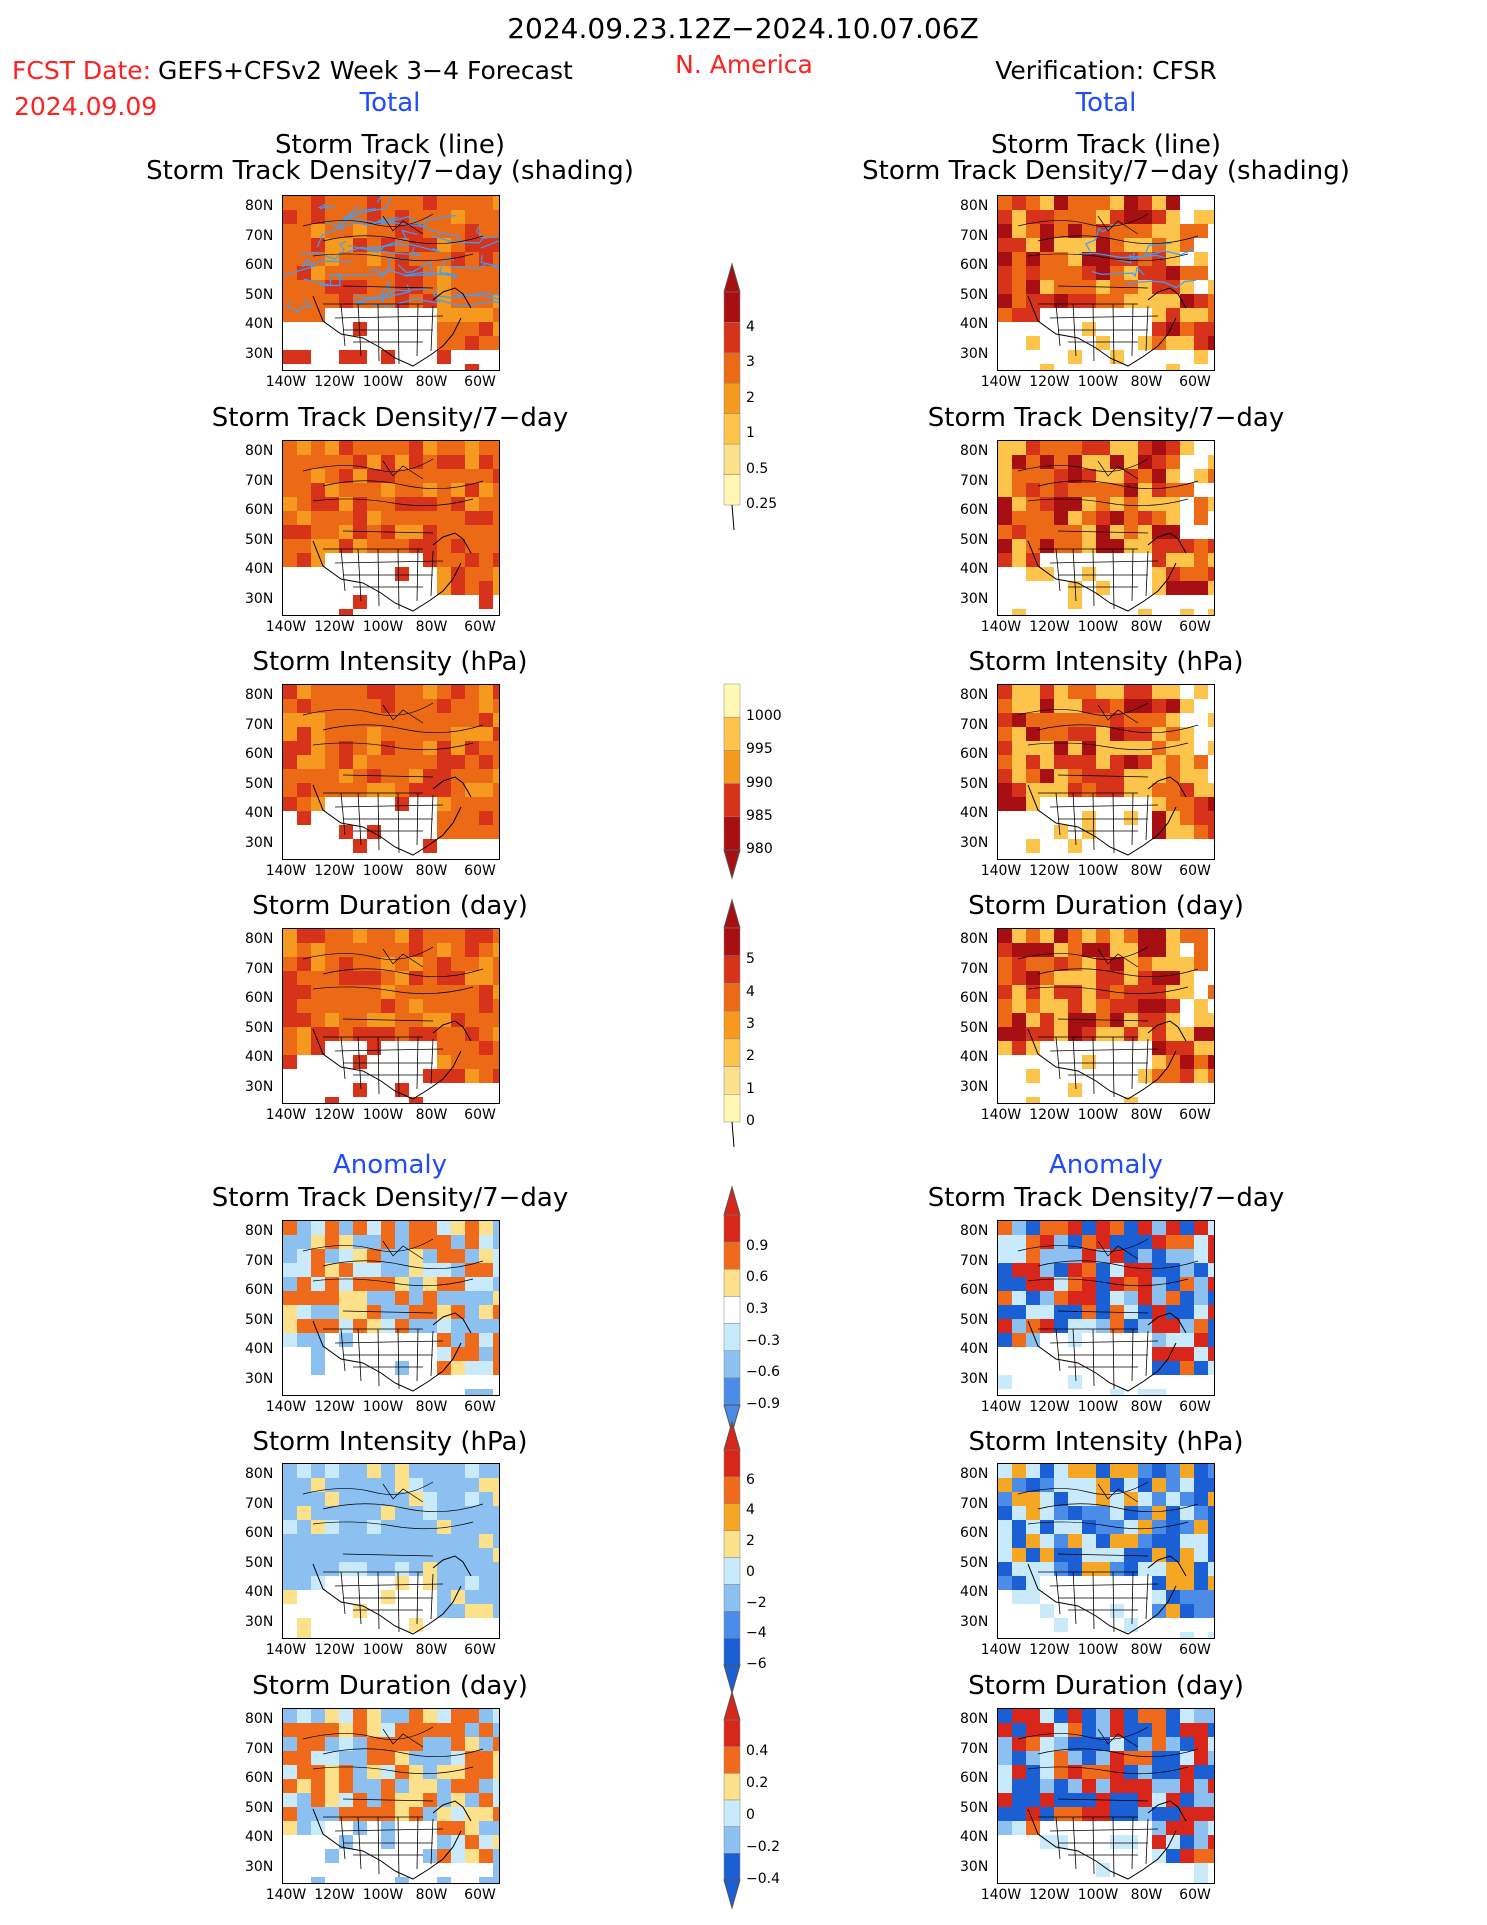 This screenshot has height=1925, width=1487. Describe the element at coordinates (259, 724) in the screenshot. I see `lat-tick-label: 70N` at that location.